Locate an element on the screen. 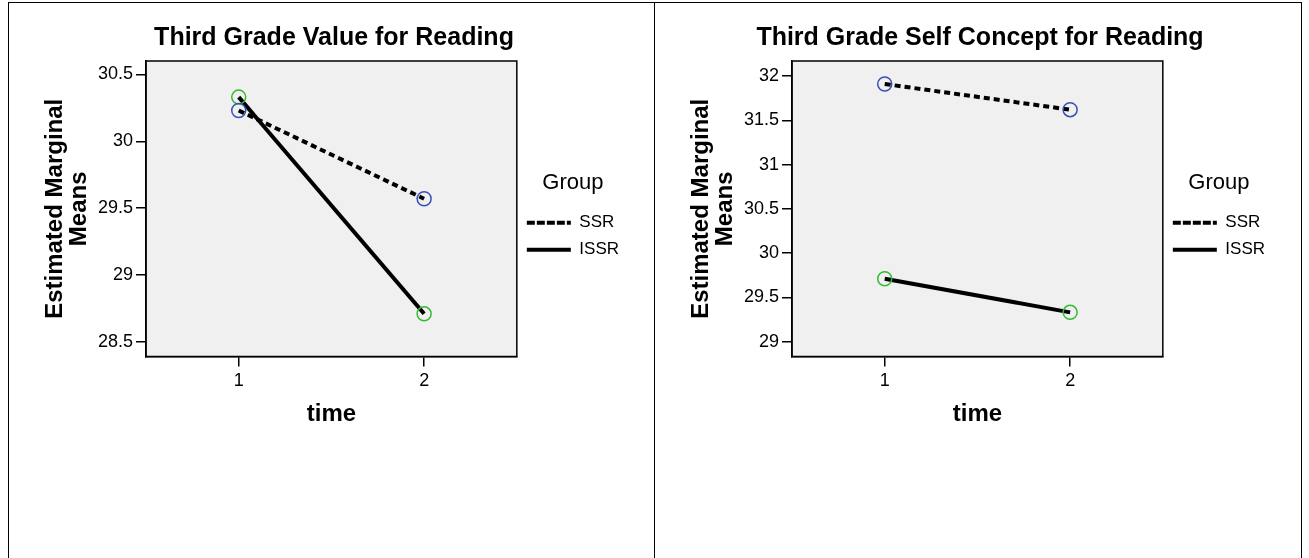 This screenshot has height=558, width=1309. y-tick-label: 31.5 is located at coordinates (761, 119).